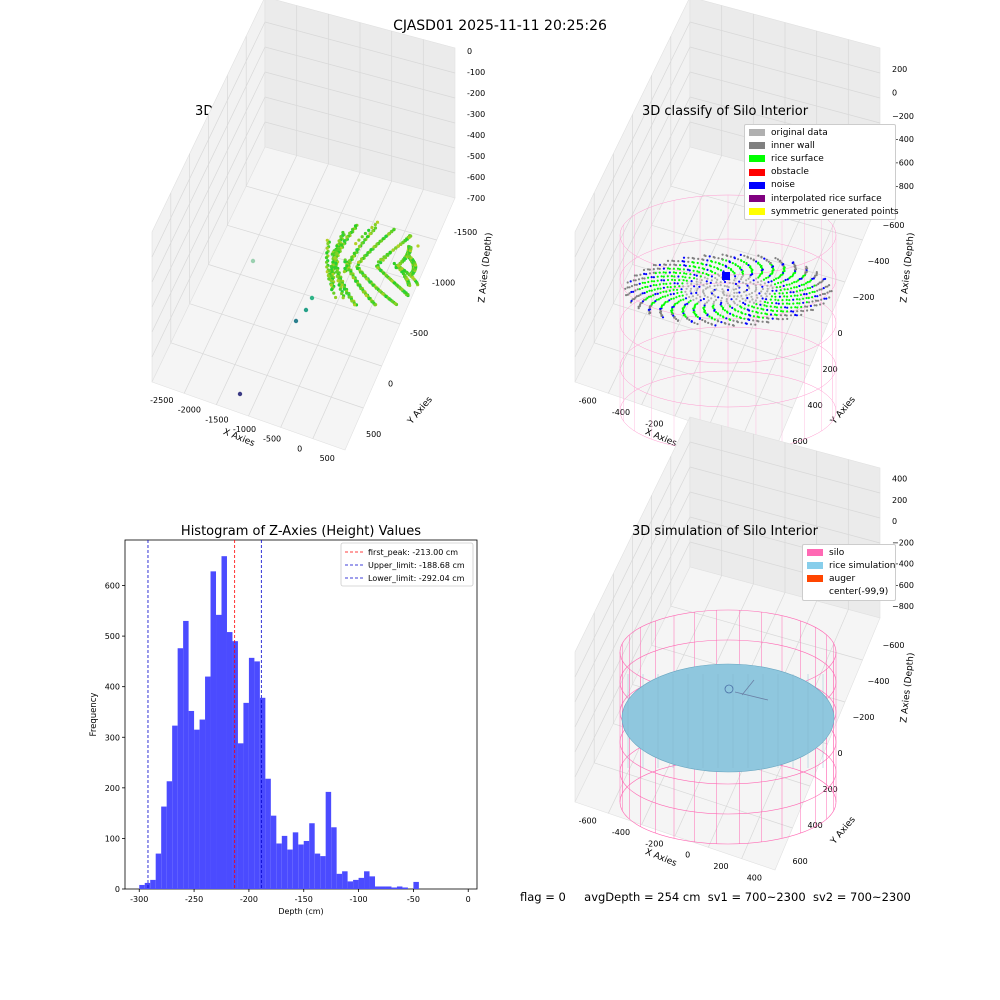 The image size is (1000, 1000). I want to click on histogram-bars, so click(279, 722).